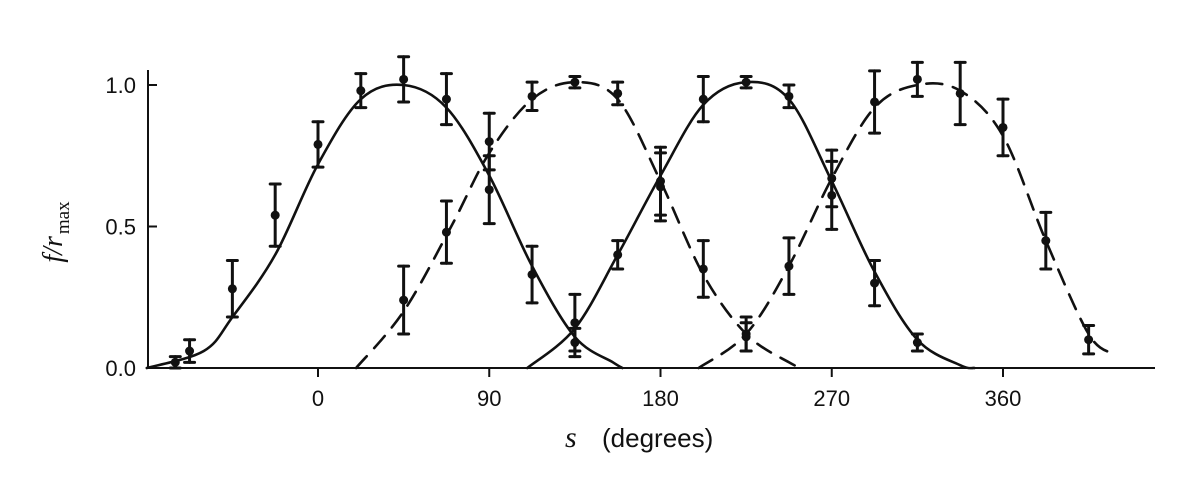  Describe the element at coordinates (489, 398) in the screenshot. I see `x-tick-label: 90` at that location.